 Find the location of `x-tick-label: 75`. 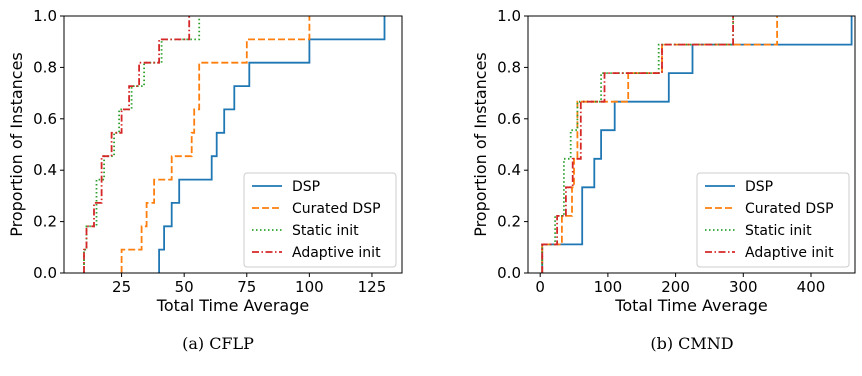

x-tick-label: 75 is located at coordinates (246, 287).